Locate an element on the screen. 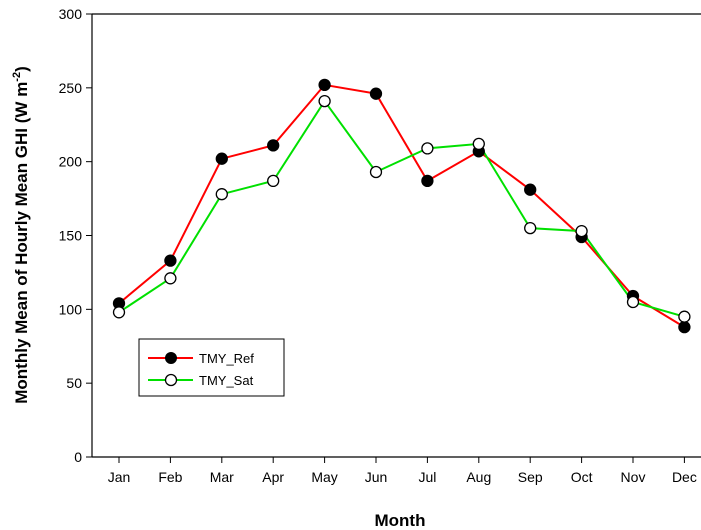 The width and height of the screenshot is (701, 530). x-axis-ticks: Jan Feb Mar Apr May Jun Jul Aug Sep Oct Nov Dec is located at coordinates (402, 471).